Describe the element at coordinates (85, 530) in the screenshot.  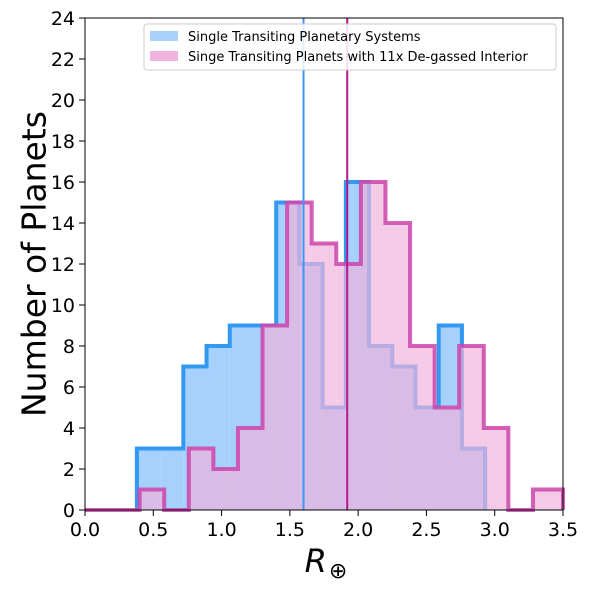
I see `x-tick-label: 0.0` at that location.